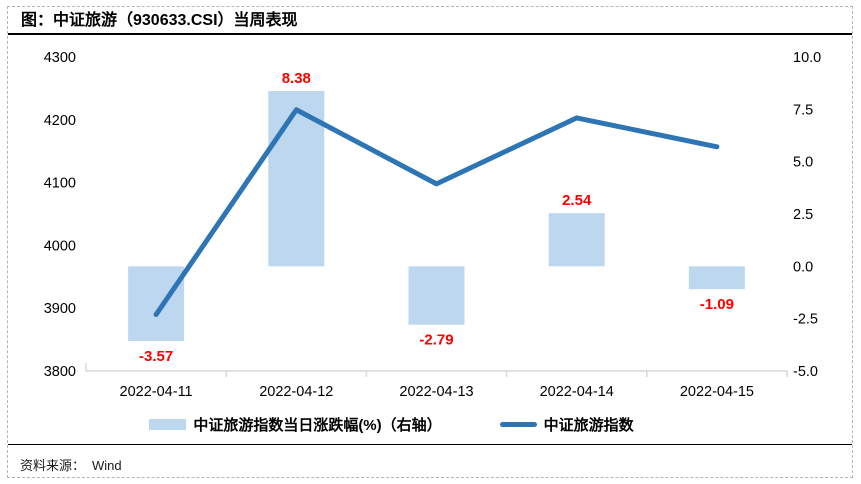  Describe the element at coordinates (518, 424) in the screenshot. I see `line-series-swatch-icon` at that location.